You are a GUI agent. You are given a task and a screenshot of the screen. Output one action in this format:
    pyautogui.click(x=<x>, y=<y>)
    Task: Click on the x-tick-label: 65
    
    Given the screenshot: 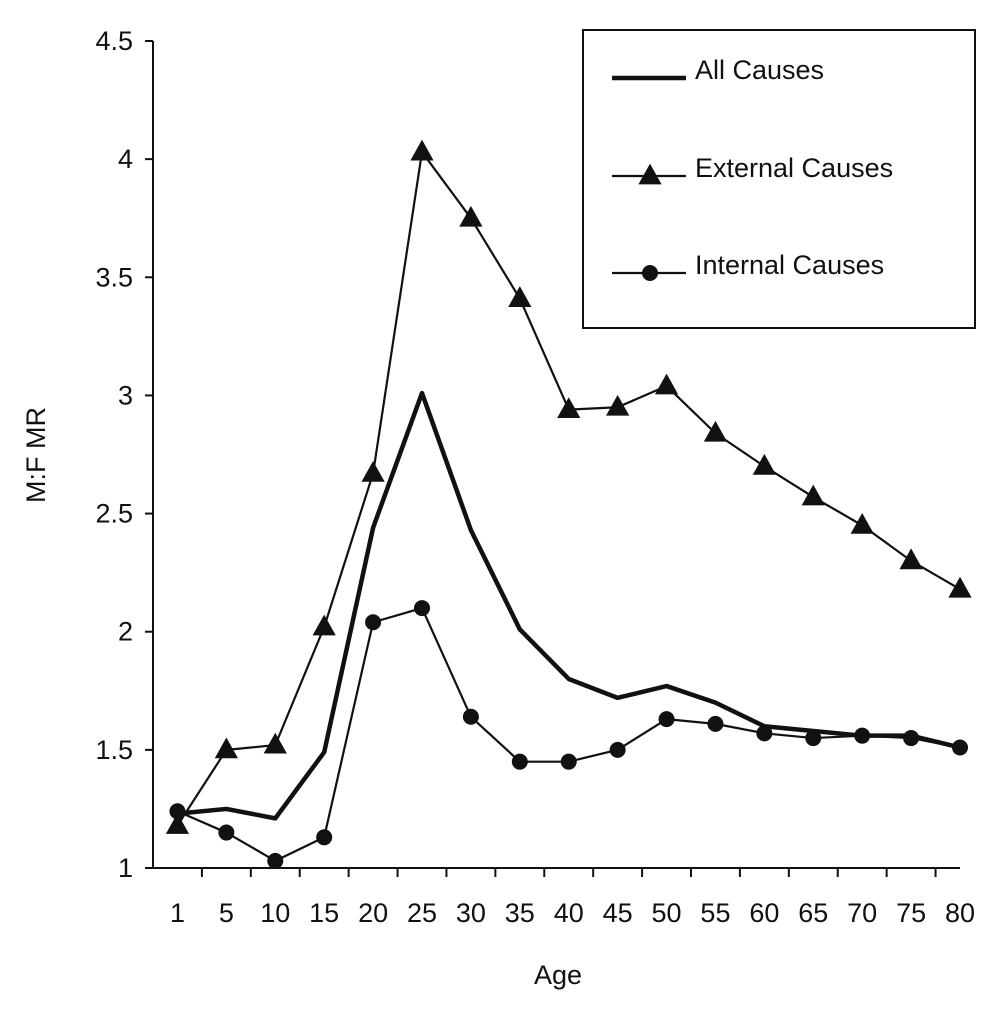 What is the action you would take?
    pyautogui.click(x=813, y=913)
    